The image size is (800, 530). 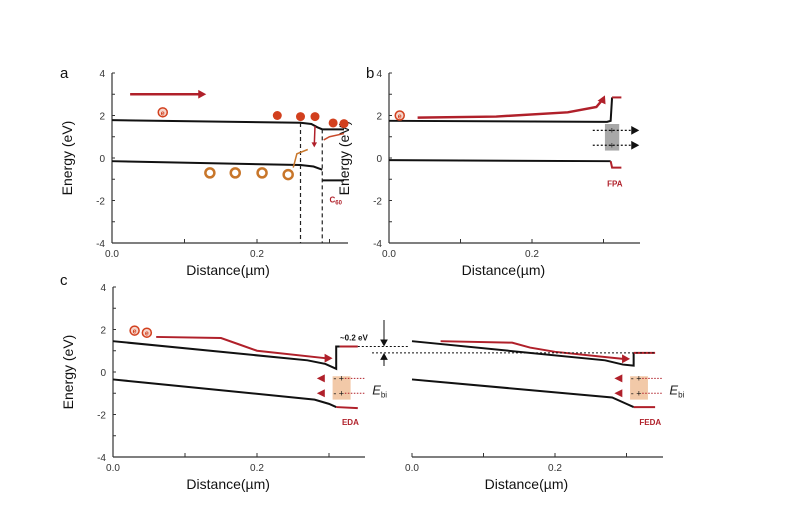 What do you see at coordinates (488, 173) in the screenshot?
I see `panel-b: 0.0 0.2 Distance(µm) 4 2 0 -2 -4 Energy (eV)` at bounding box center [488, 173].